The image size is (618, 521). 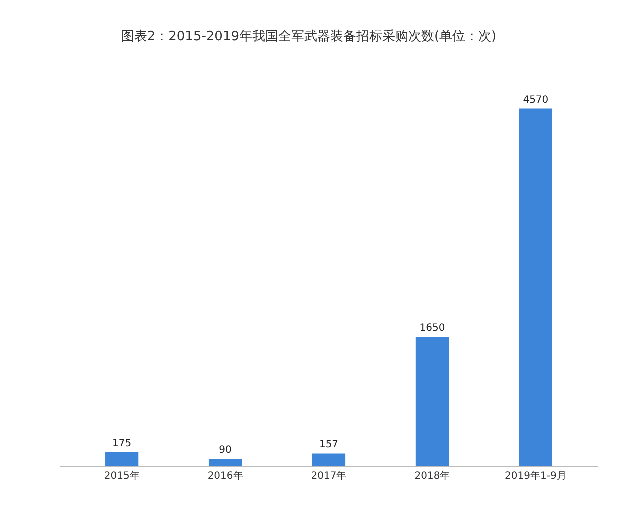 What do you see at coordinates (536, 100) in the screenshot?
I see `data-label: 4570` at bounding box center [536, 100].